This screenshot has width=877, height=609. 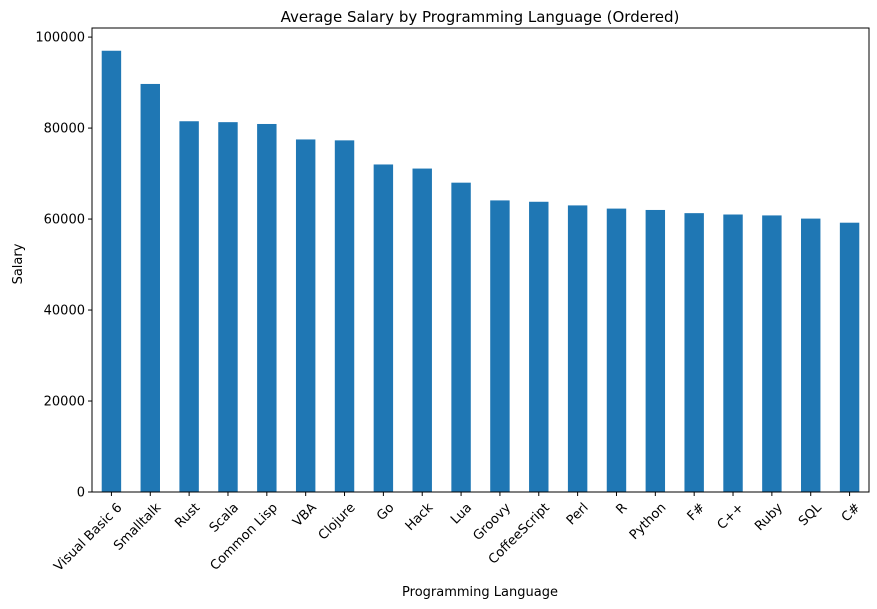 I want to click on bar-smalltalk, so click(x=150, y=287).